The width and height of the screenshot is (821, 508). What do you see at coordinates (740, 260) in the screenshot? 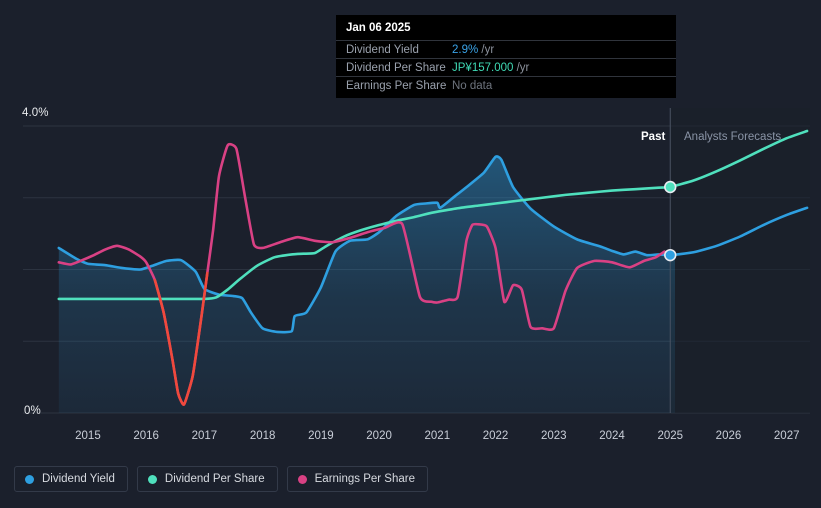
I see `forecast-band` at bounding box center [740, 260].